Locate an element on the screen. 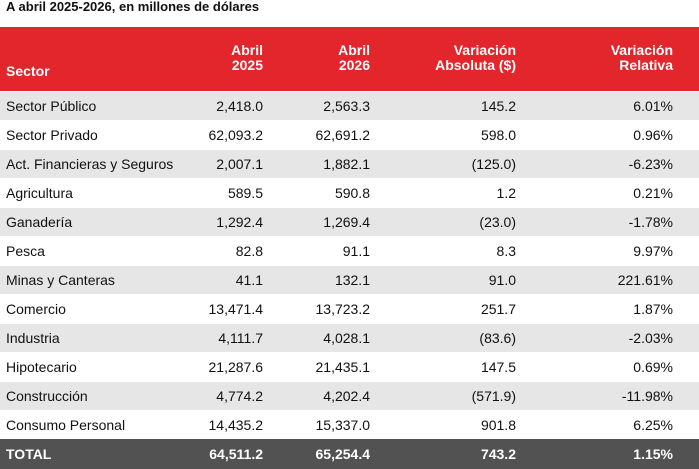 This screenshot has width=699, height=469. cell-abril-2026: 1,882.1 is located at coordinates (342, 163).